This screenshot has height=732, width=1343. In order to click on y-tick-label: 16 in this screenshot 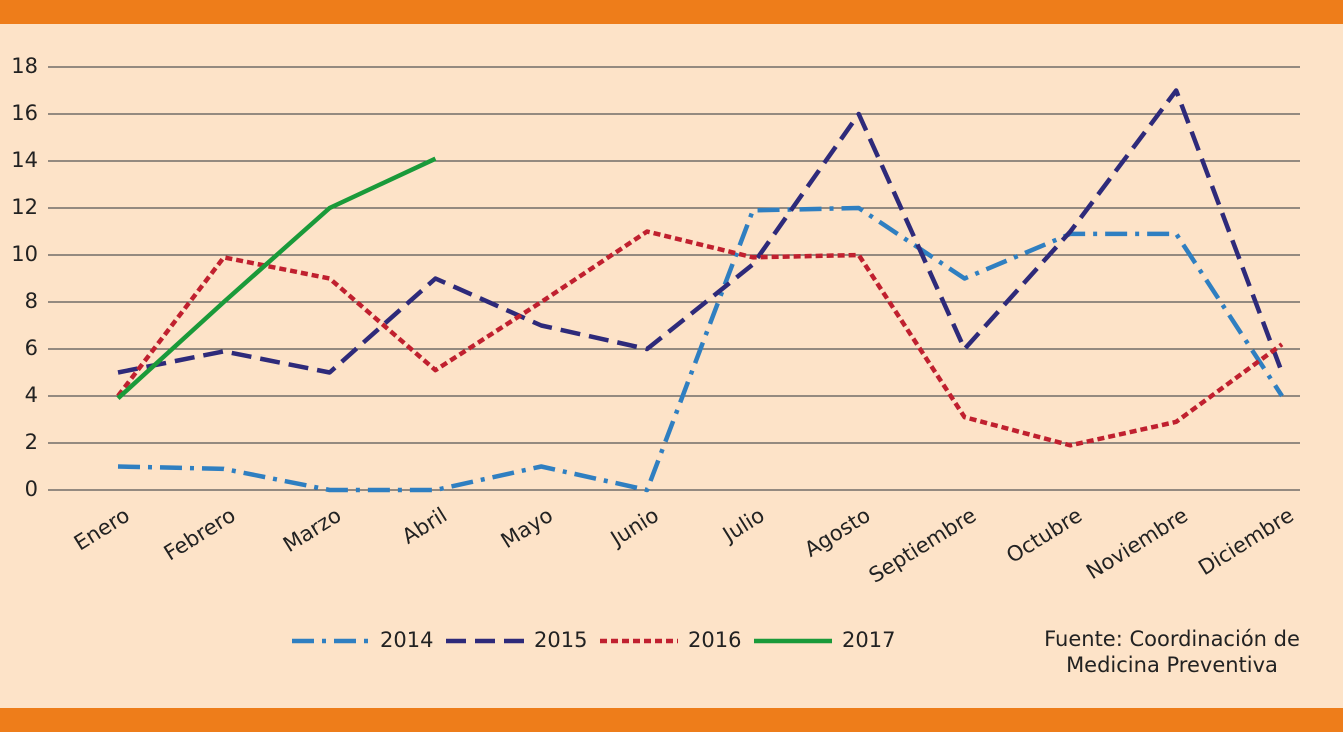, I will do `click(24, 113)`.